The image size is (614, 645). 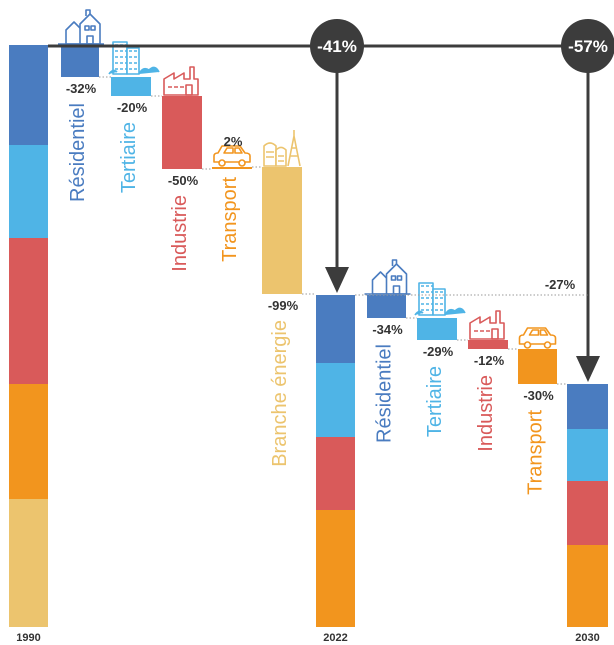 What do you see at coordinates (387, 329) in the screenshot?
I see `change-label-residentiel: -34%` at bounding box center [387, 329].